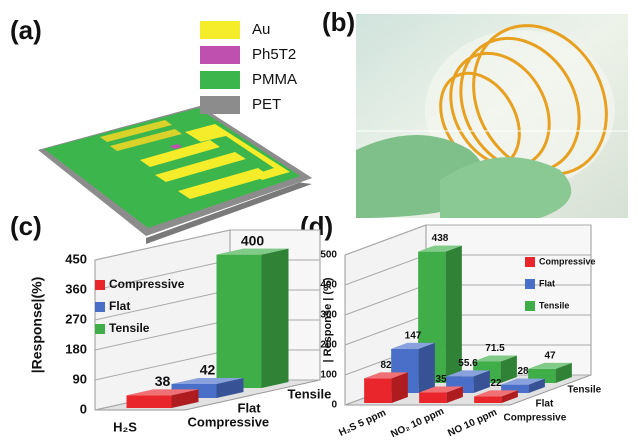  I want to click on value-label: 55.6, so click(468, 363).